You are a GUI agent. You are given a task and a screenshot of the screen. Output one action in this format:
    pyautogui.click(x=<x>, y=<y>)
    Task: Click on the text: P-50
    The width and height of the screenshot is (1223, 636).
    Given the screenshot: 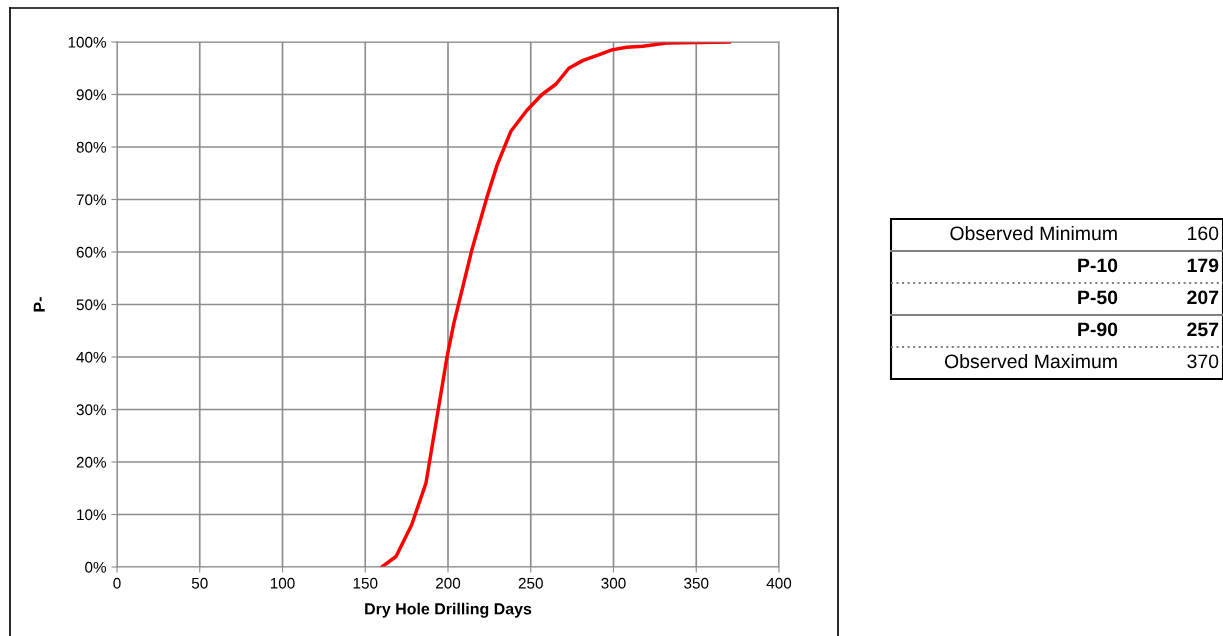 What is the action you would take?
    pyautogui.click(x=1098, y=297)
    